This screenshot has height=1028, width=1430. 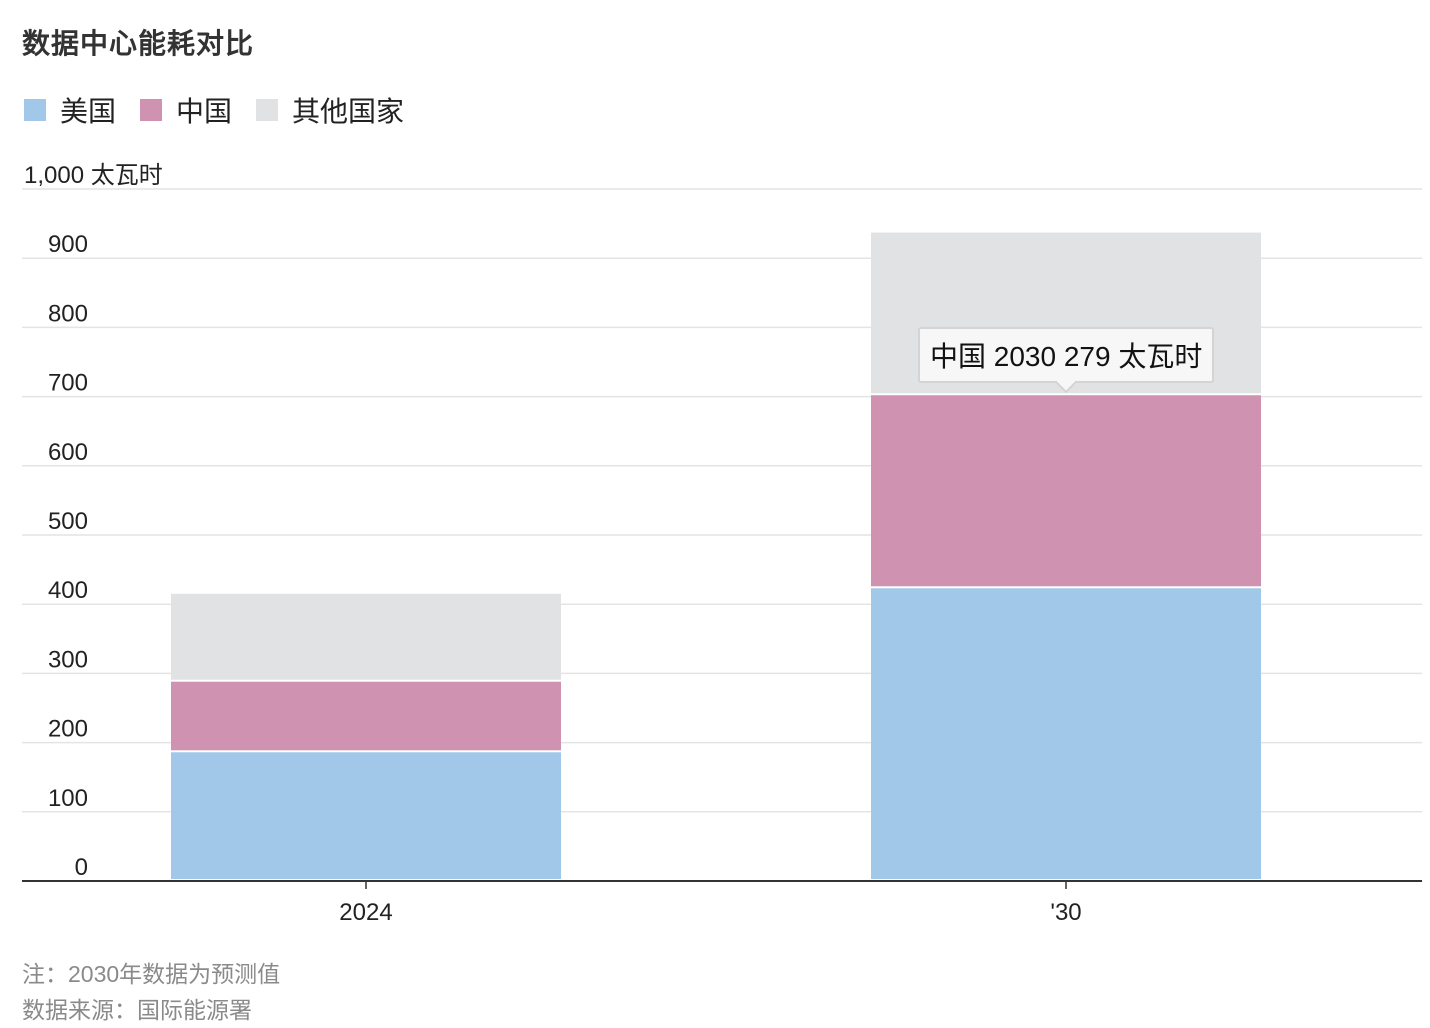 I want to click on legend-swatch-other, so click(x=267, y=110).